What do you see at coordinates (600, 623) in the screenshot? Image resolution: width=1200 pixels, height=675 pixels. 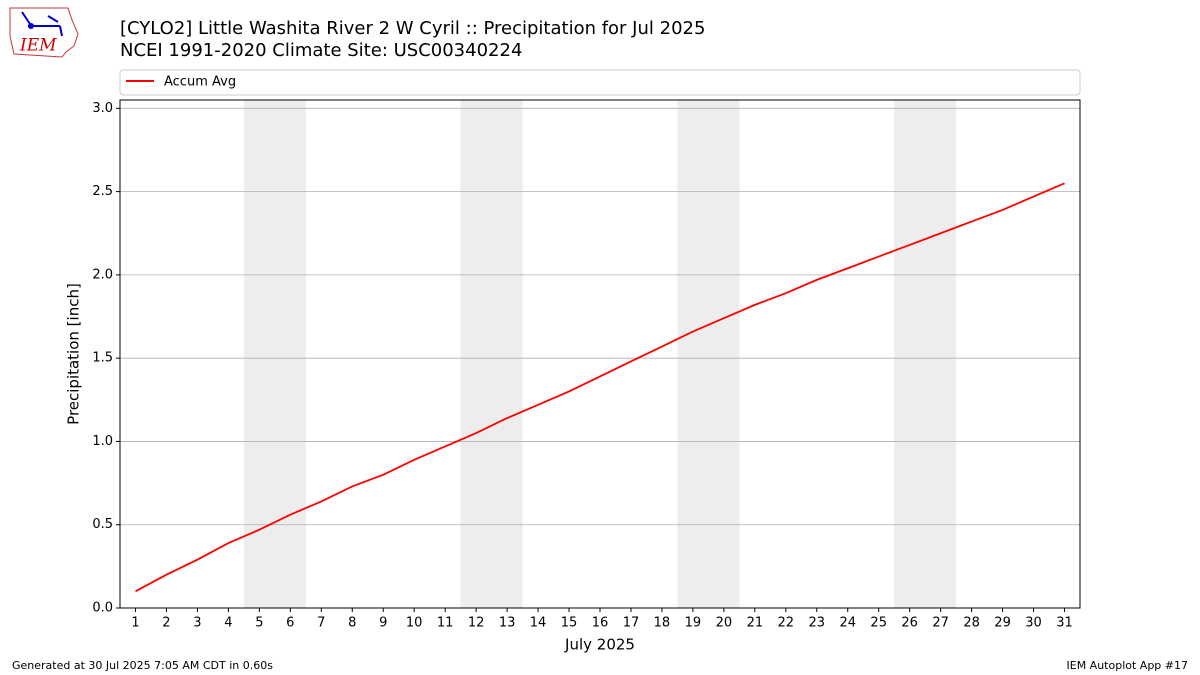 I see `x-tick-label: 16` at bounding box center [600, 623].